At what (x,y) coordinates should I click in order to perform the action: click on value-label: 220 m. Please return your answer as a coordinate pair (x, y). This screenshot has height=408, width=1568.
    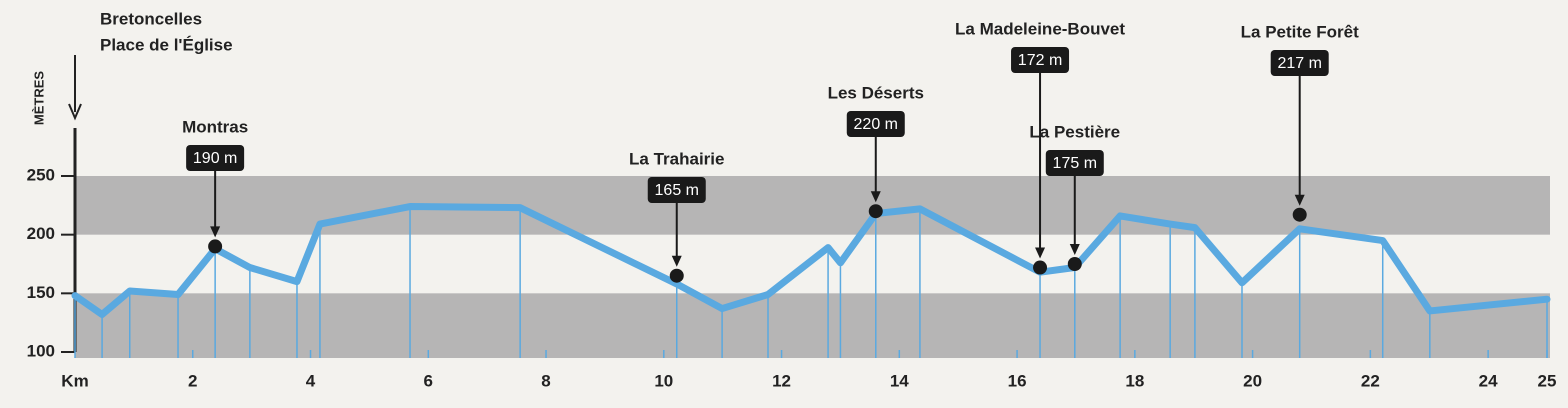
    Looking at the image, I should click on (876, 124).